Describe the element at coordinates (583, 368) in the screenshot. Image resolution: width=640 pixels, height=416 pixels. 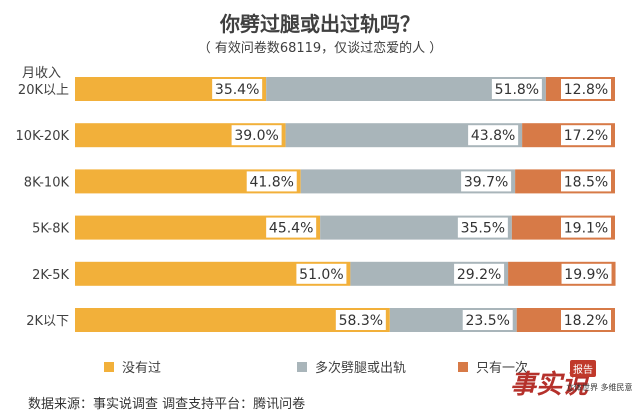
I see `brand-badge: 报告` at that location.